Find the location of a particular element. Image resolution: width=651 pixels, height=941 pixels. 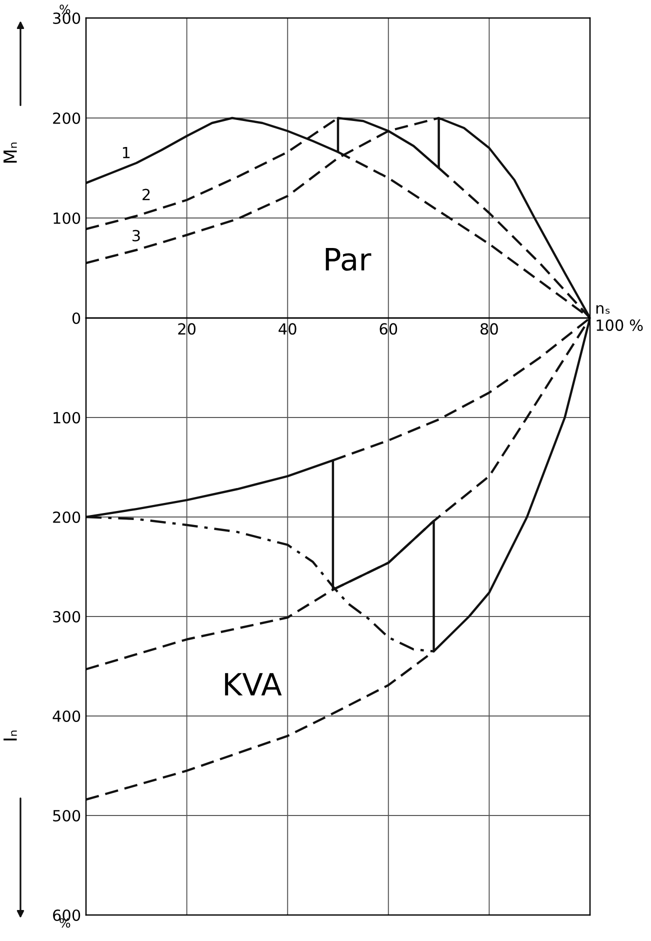

annotation: KVA is located at coordinates (253, 684).